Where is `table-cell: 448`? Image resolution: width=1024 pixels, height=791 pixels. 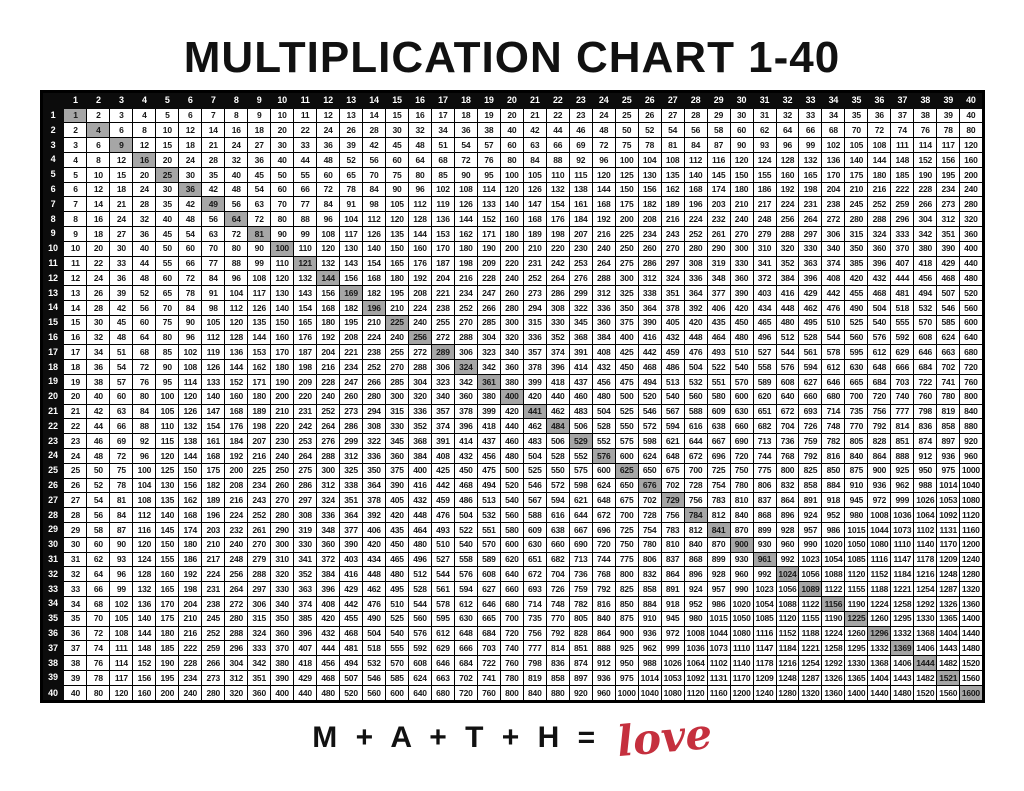
table-cell: 448 is located at coordinates (695, 337).